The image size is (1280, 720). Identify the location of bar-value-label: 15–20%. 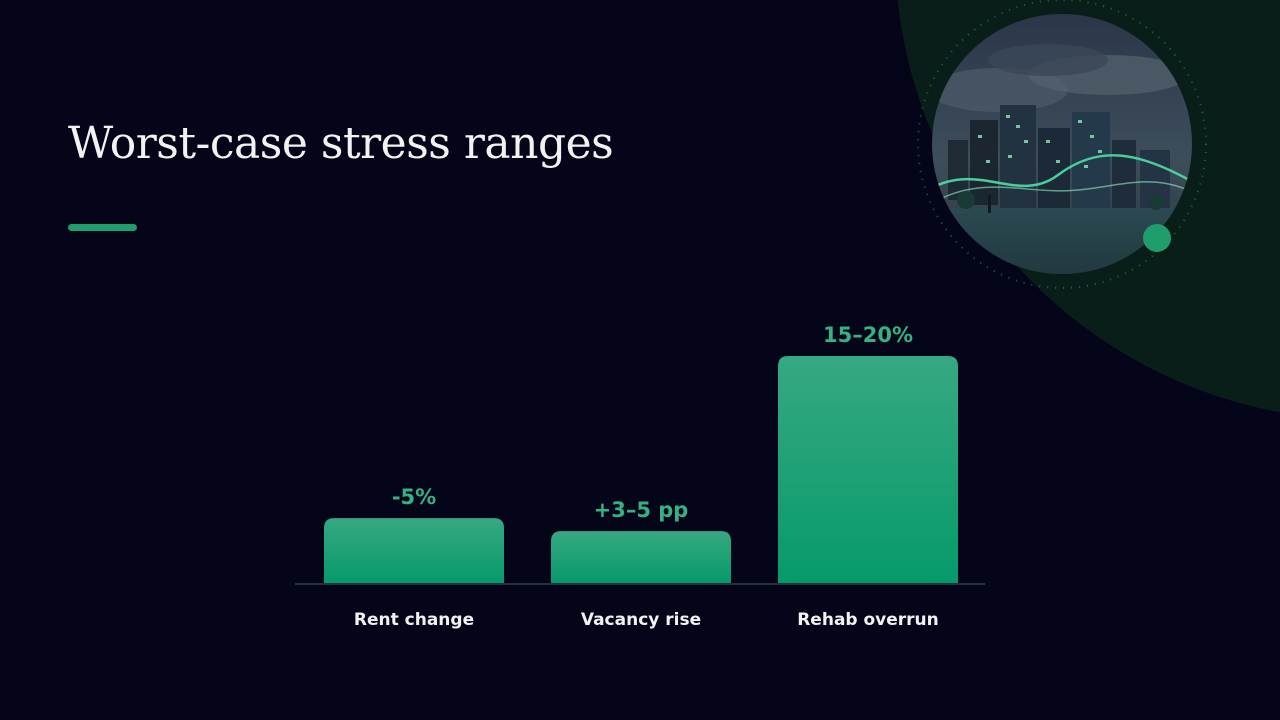
(868, 335).